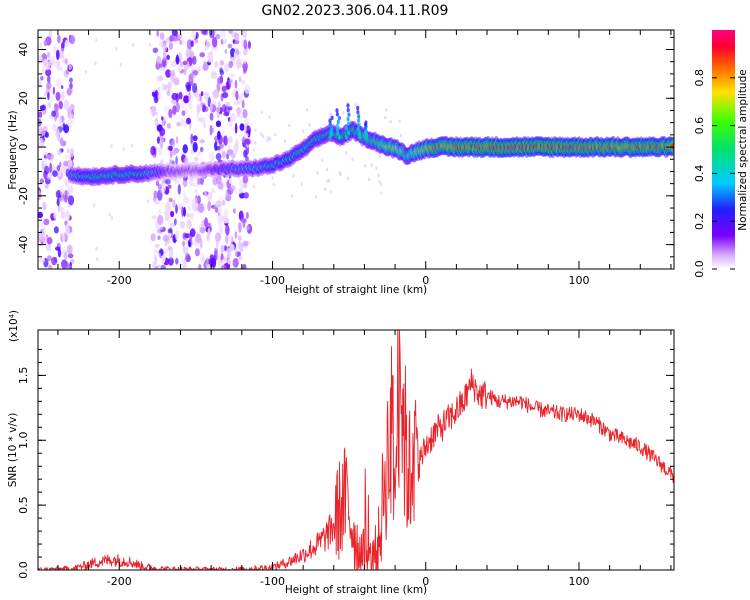  I want to click on spectrogram-y-label: Frequency (Hz), so click(13, 149).